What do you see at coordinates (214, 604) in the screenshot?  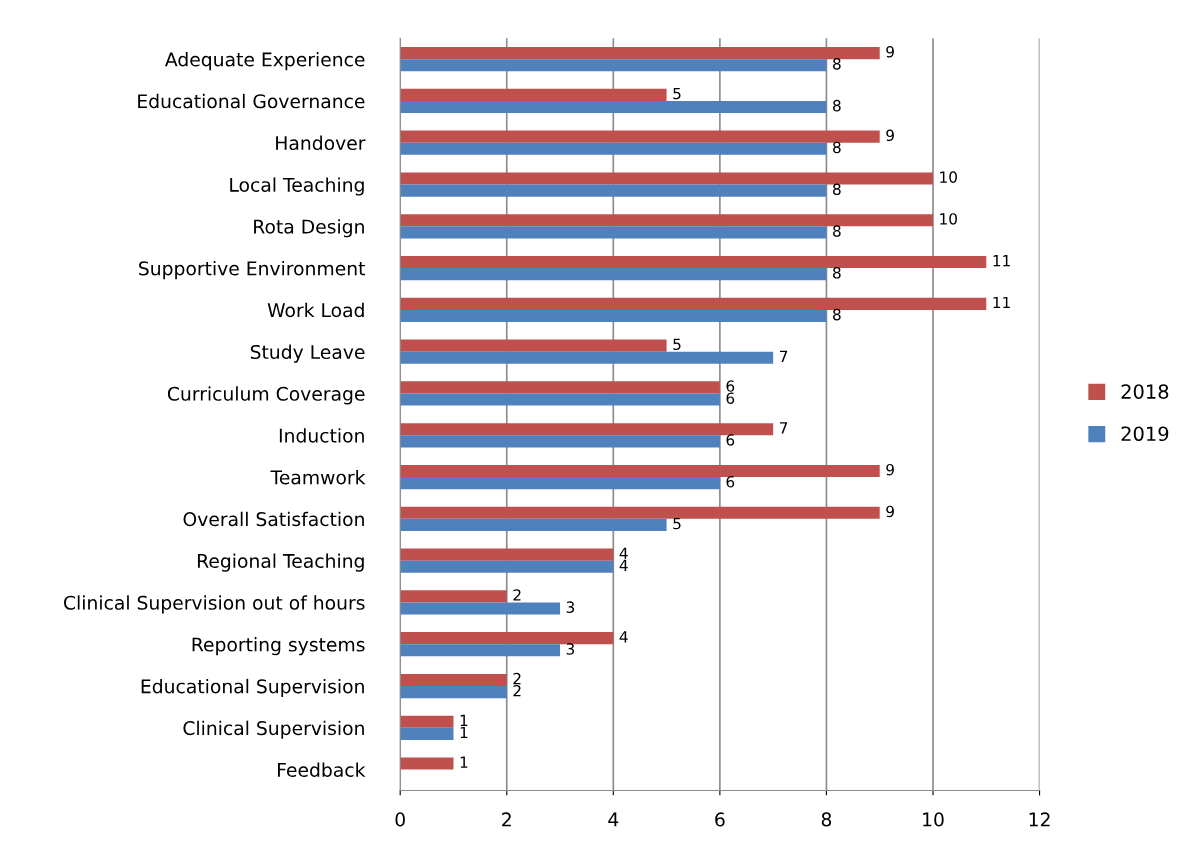 I see `y-tick-label: Clinical Supervision out of hours` at bounding box center [214, 604].